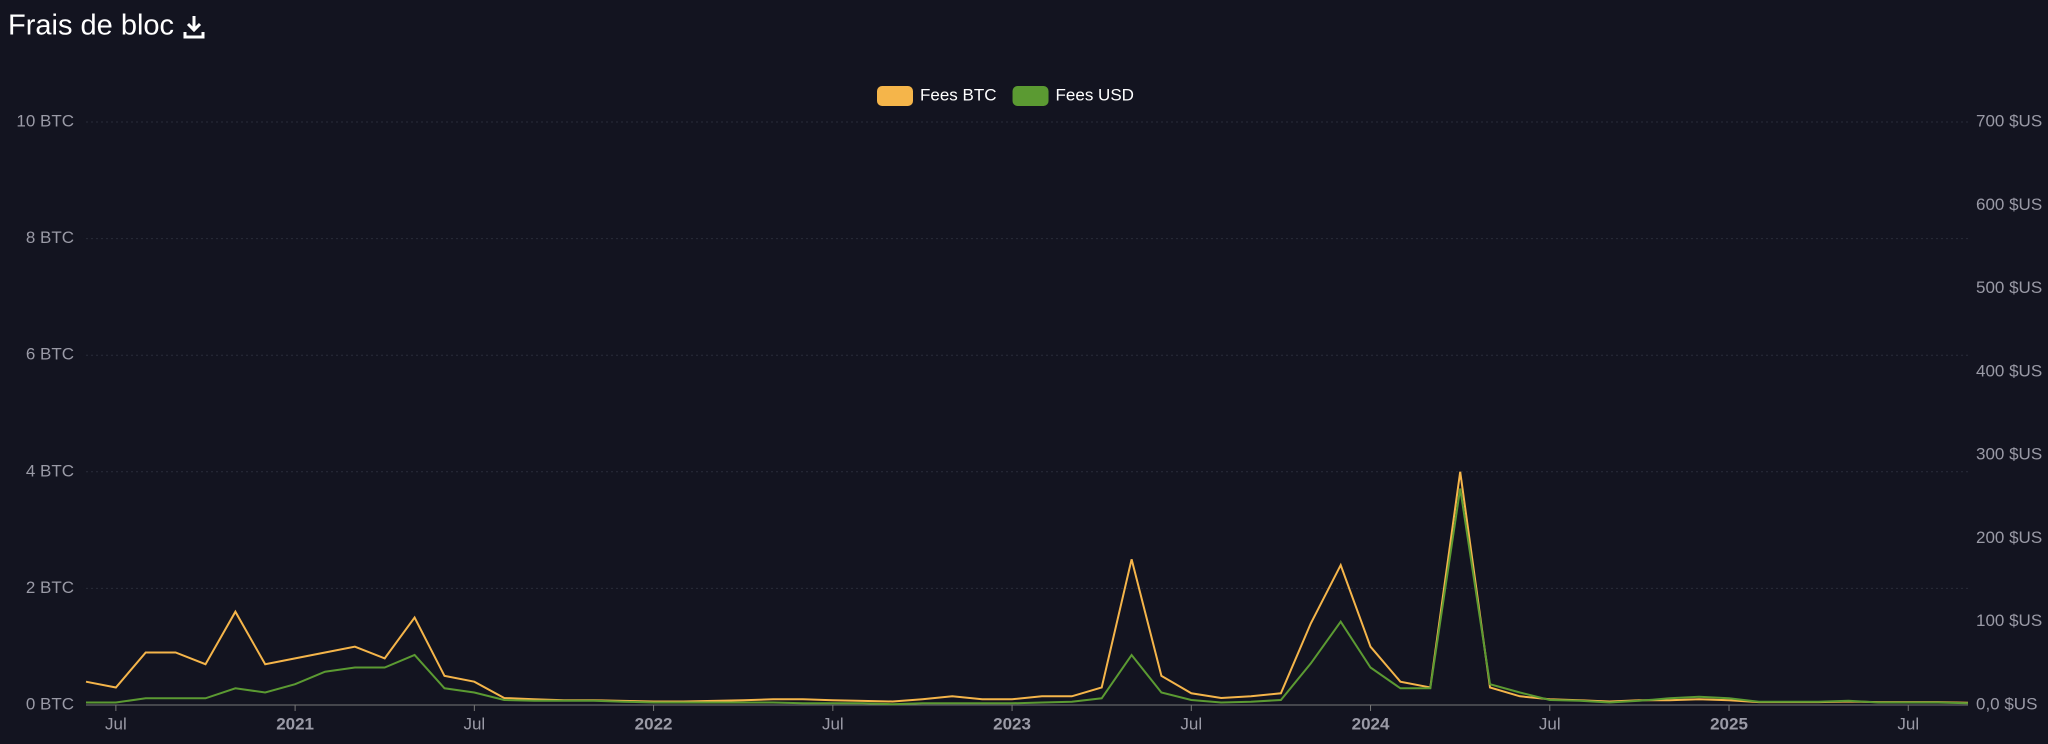 This screenshot has height=744, width=2048. Describe the element at coordinates (50, 237) in the screenshot. I see `y-tick-label: 8 BTC` at that location.